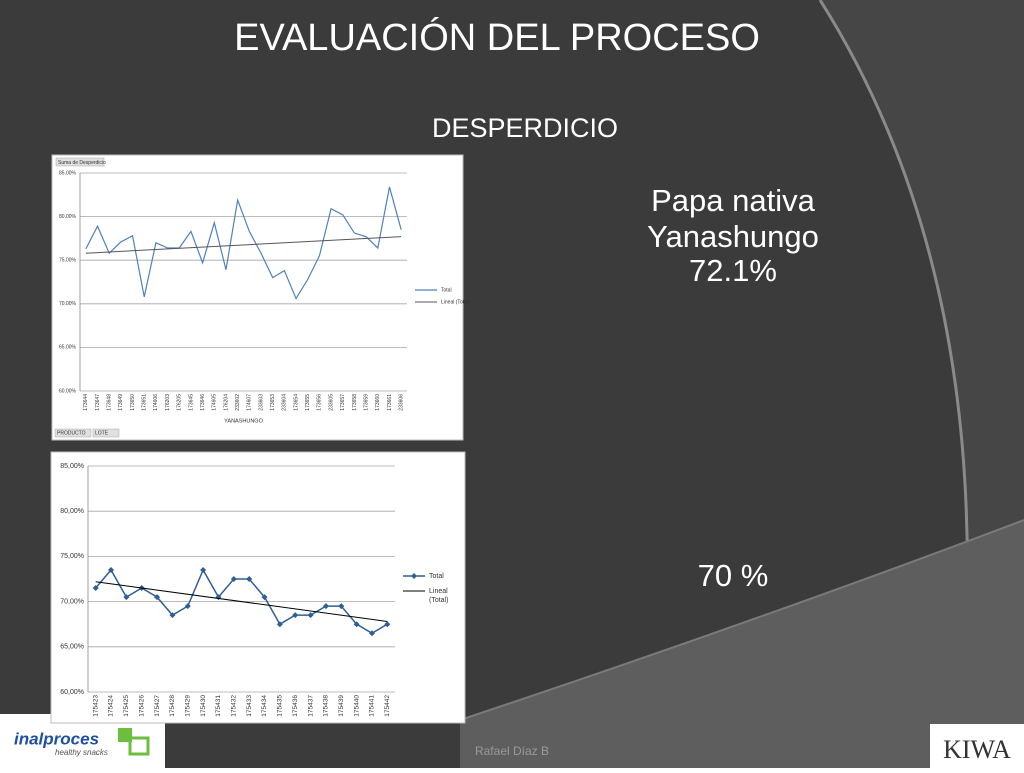  I want to click on x-tick-label: 175424, so click(111, 706).